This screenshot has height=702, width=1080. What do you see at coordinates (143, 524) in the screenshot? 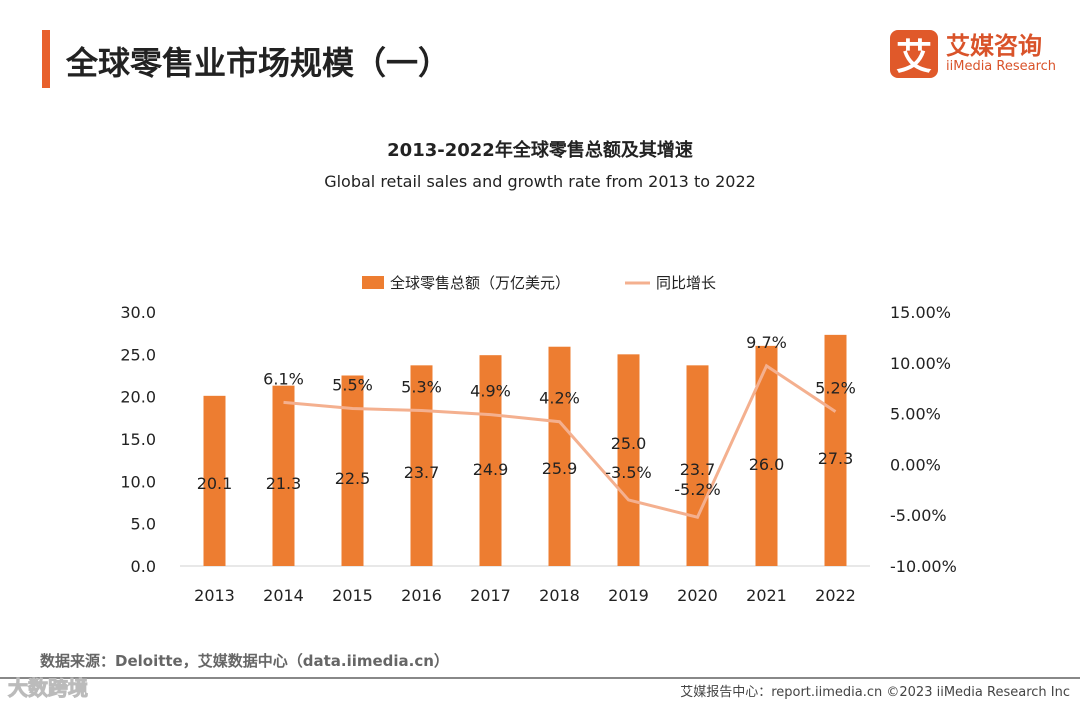
I see `y-left-tick: 5.0` at bounding box center [143, 524].